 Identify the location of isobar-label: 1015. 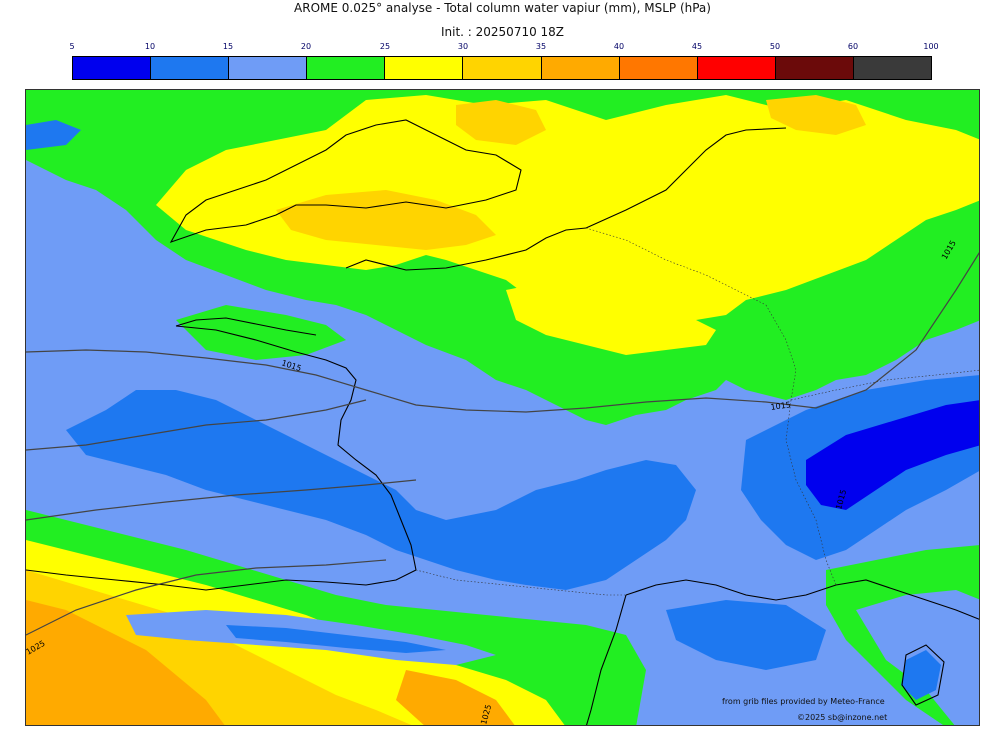
(780, 406).